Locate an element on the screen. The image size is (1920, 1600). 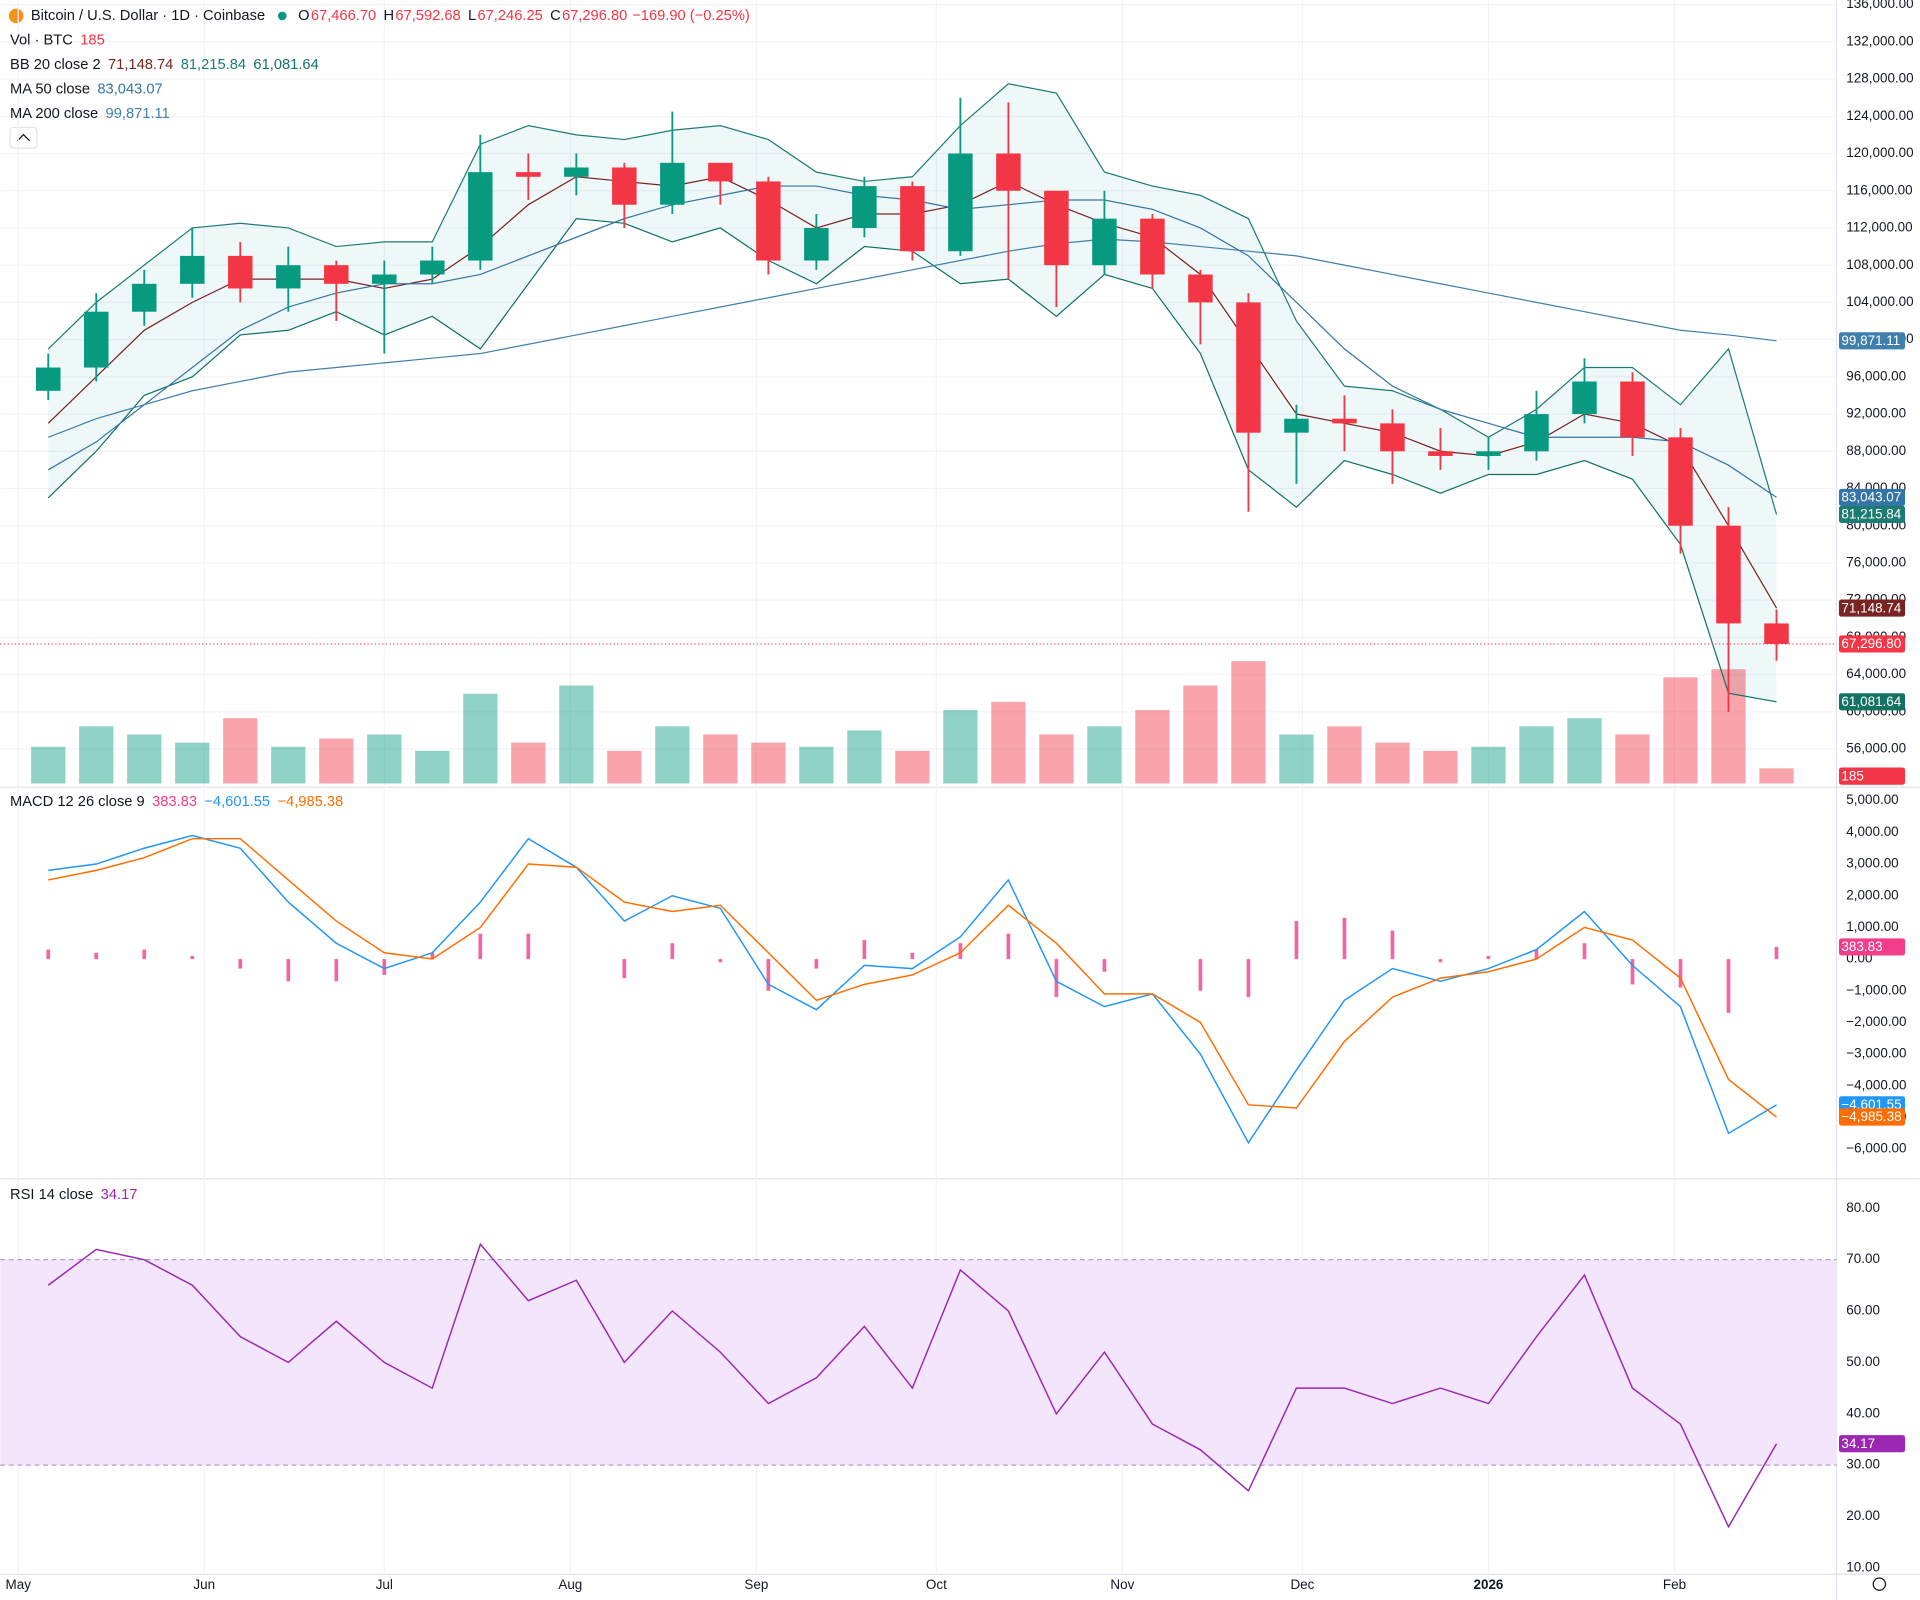
x-tick-label: 2026 is located at coordinates (1488, 1584).